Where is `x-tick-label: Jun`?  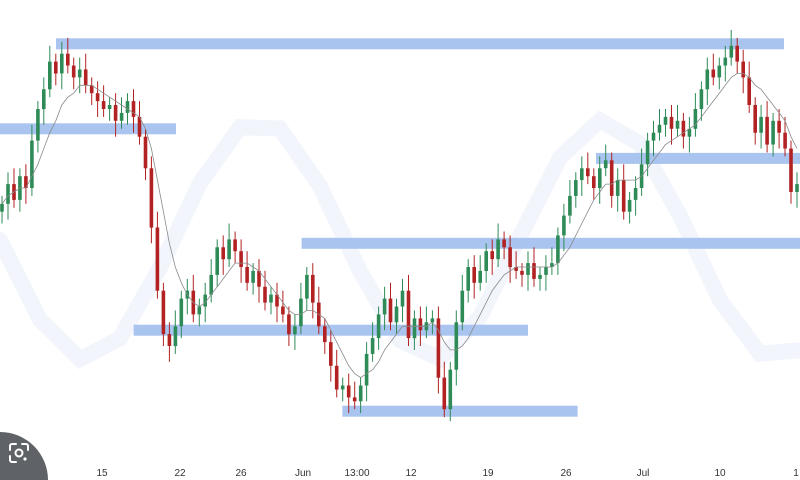
x-tick-label: Jun is located at coordinates (303, 473).